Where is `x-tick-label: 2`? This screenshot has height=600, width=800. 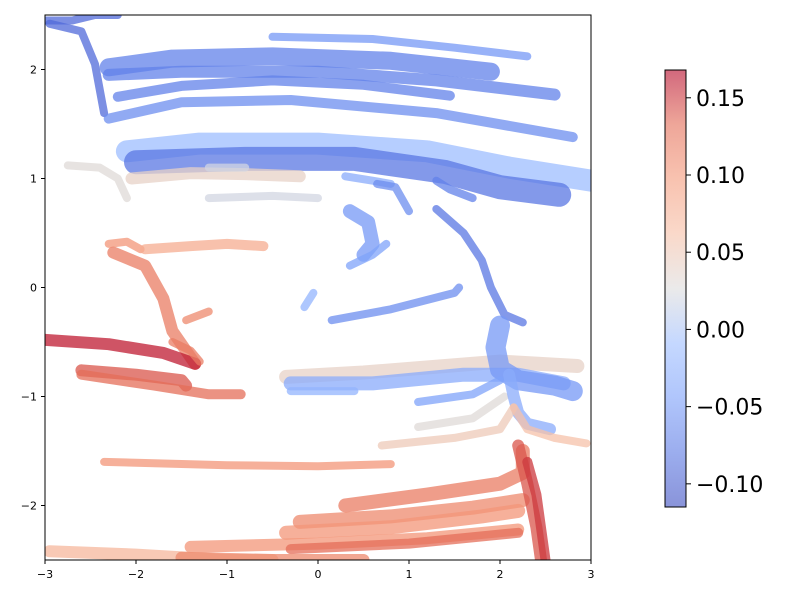 x-tick-label: 2 is located at coordinates (500, 574).